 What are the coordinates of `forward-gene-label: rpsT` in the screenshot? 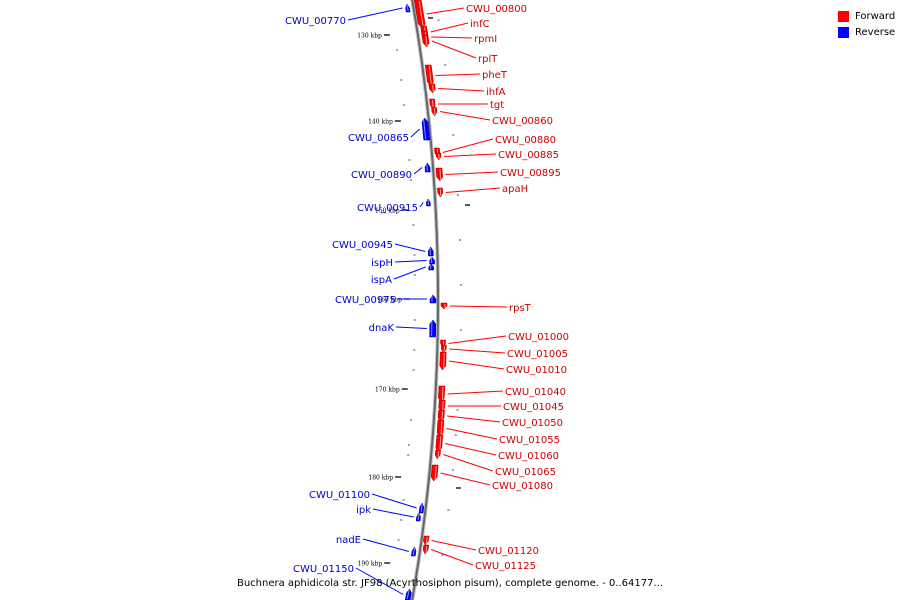 It's located at (520, 308).